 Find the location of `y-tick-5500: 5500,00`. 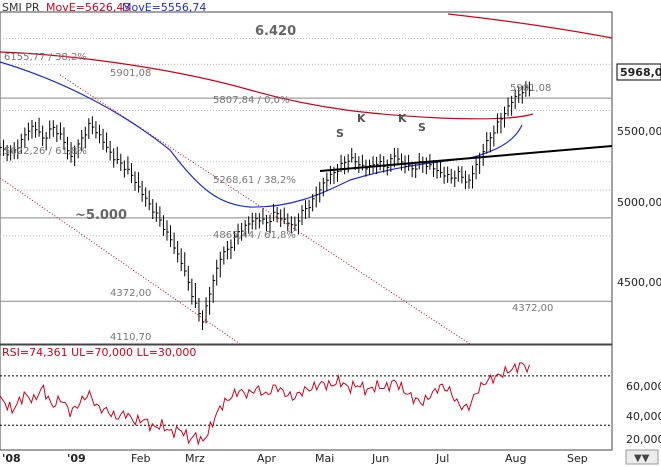

y-tick-5500: 5500,00 is located at coordinates (639, 131).